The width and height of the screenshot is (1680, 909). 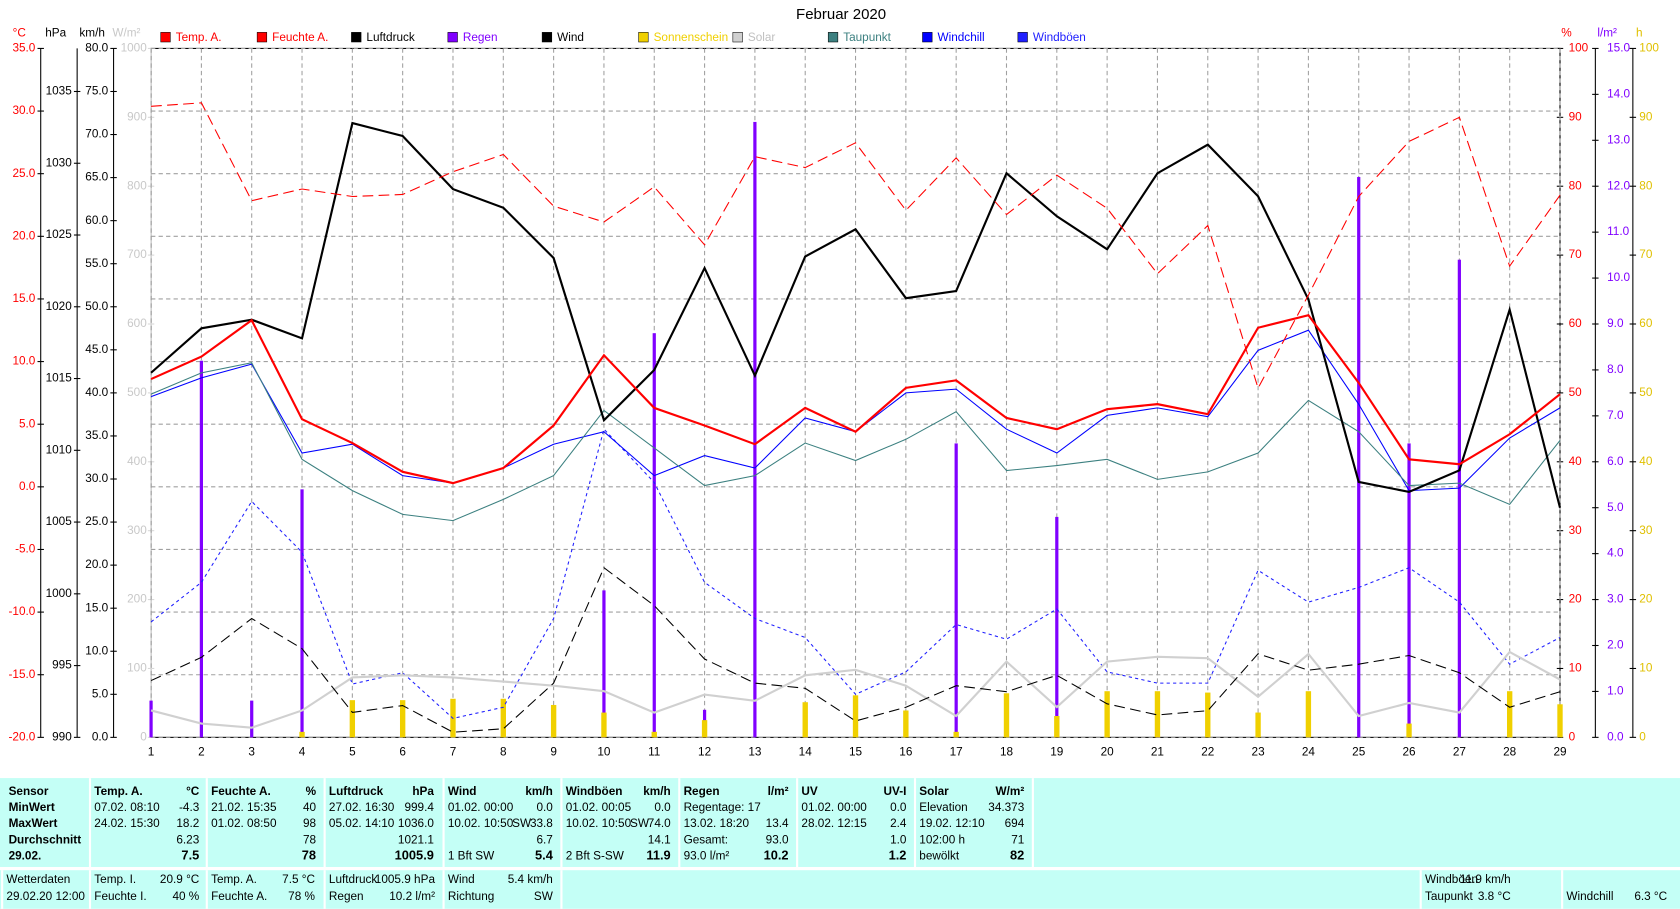 I want to click on column-unit: W/m², so click(x=1010, y=791).